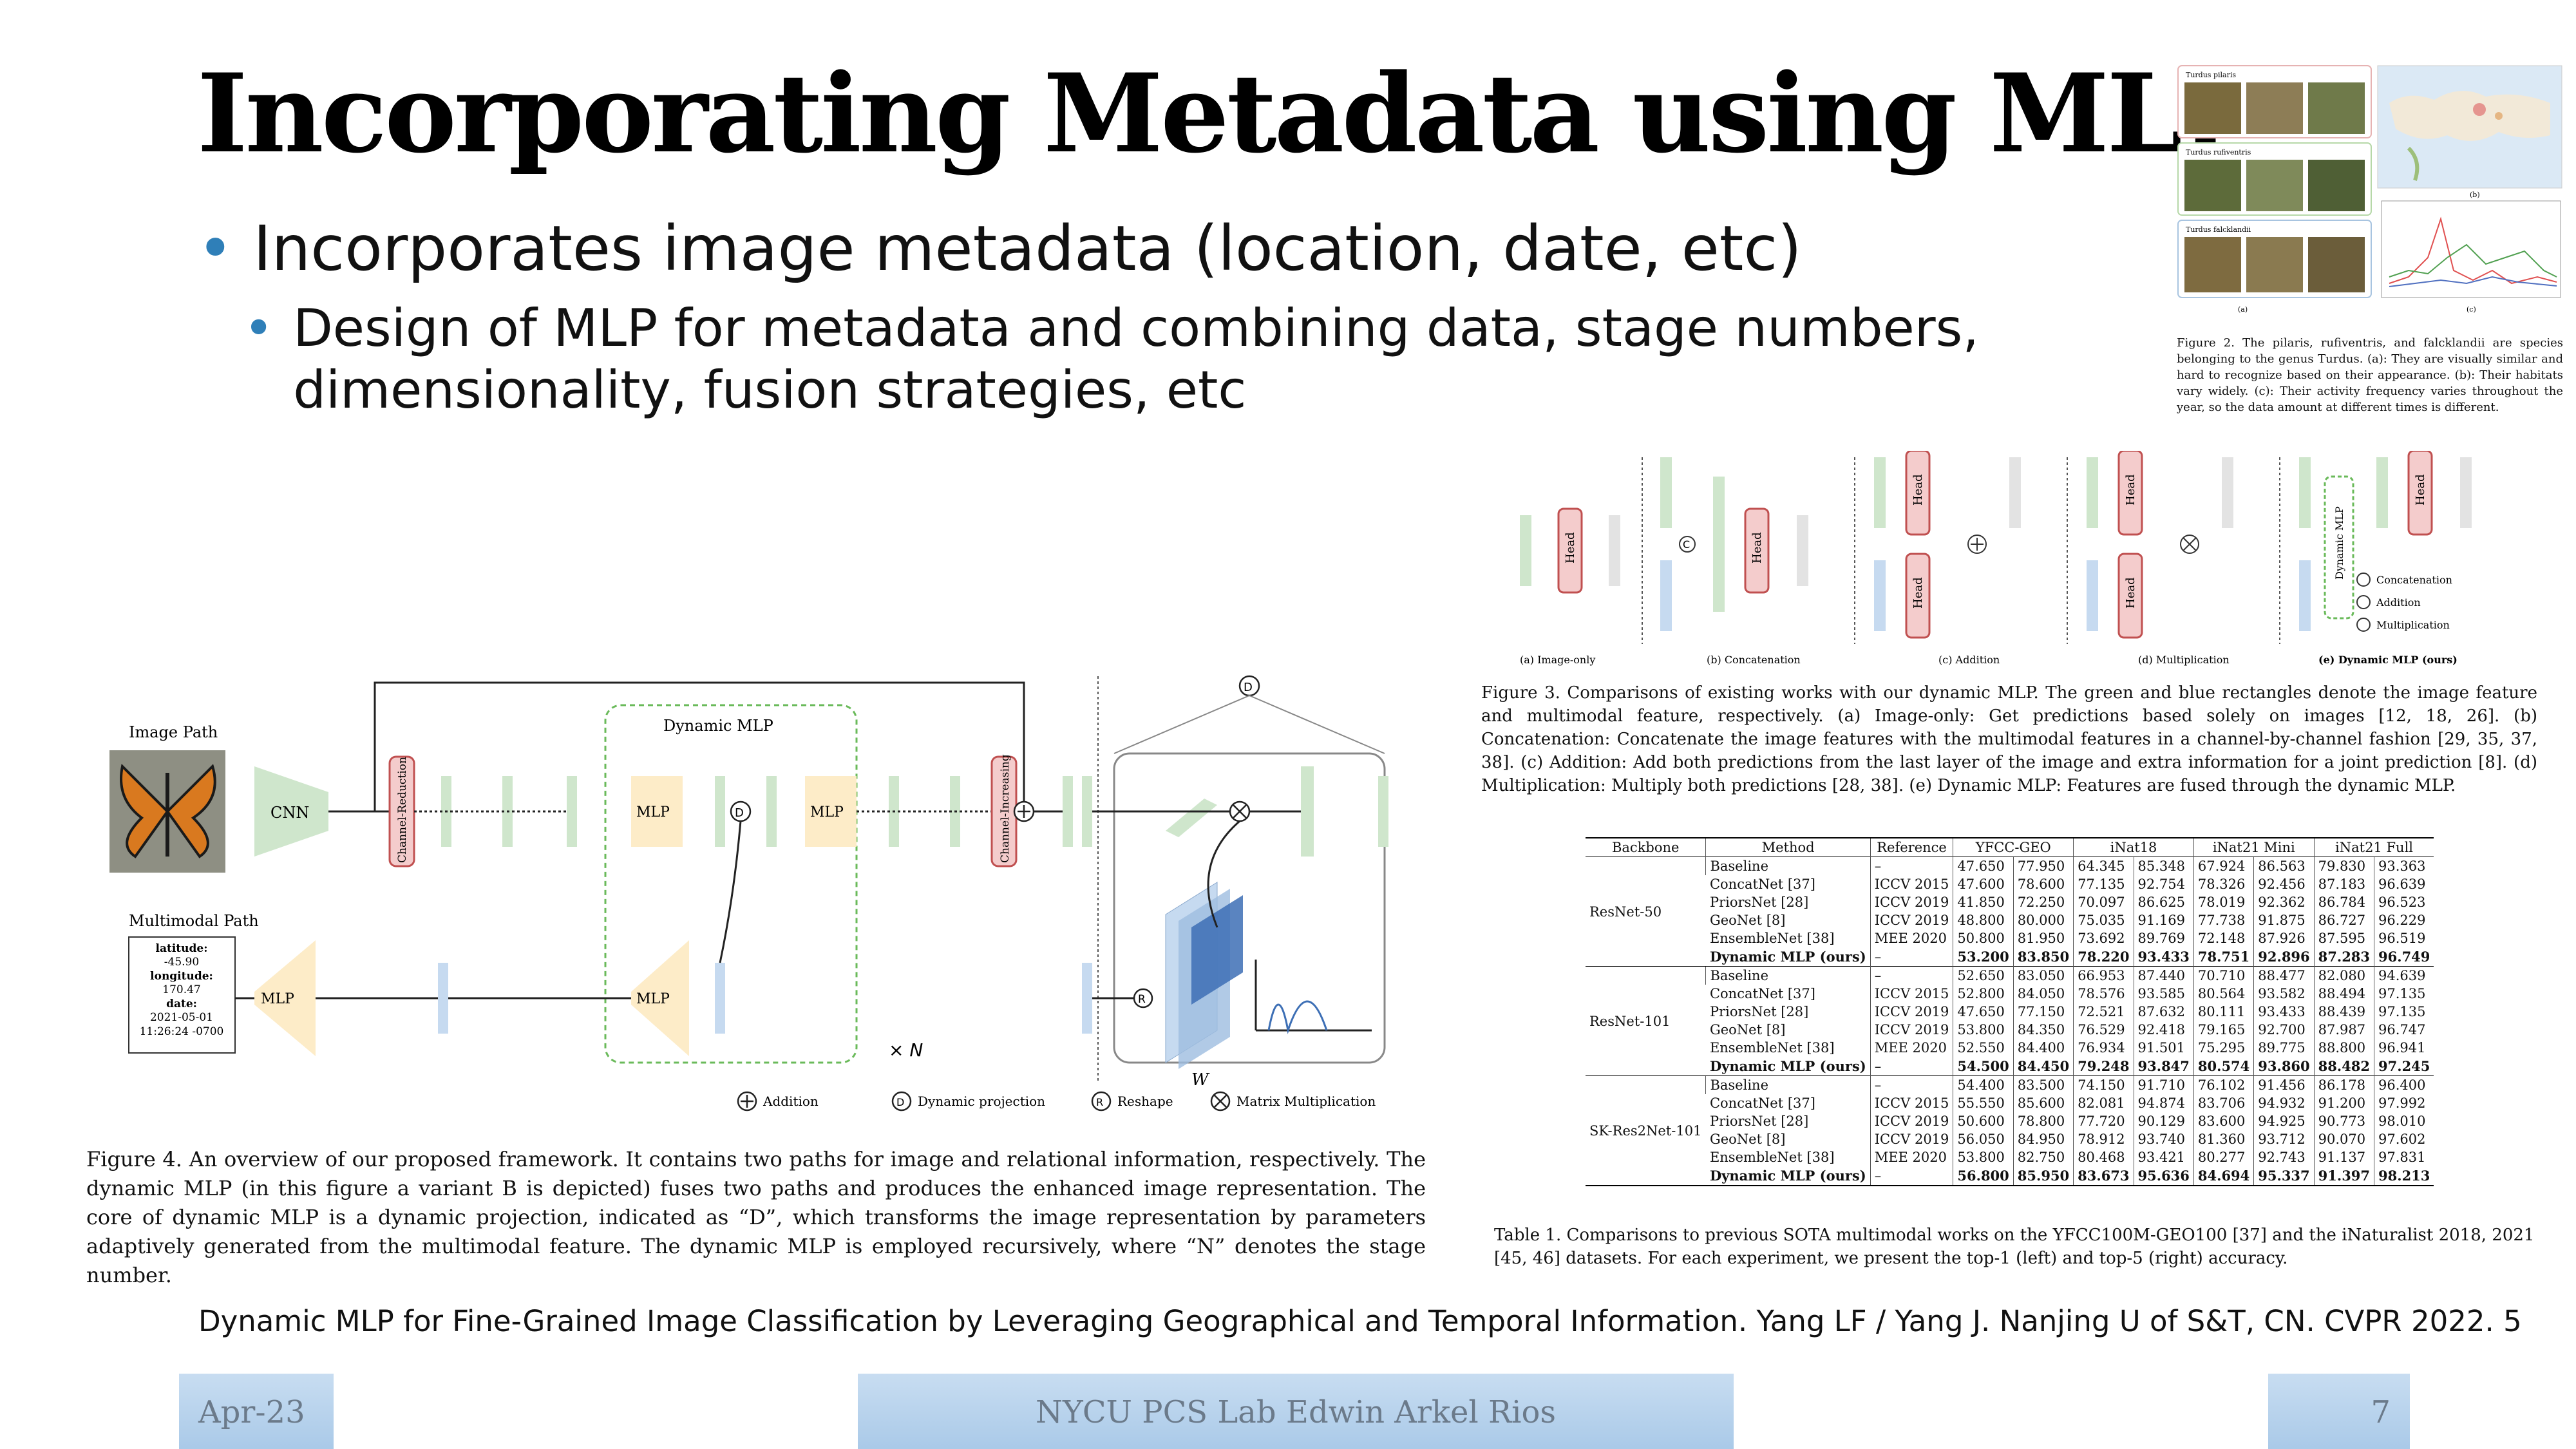 This screenshot has height=1449, width=2576. Describe the element at coordinates (906, 1050) in the screenshot. I see `times-n-label: × N` at that location.